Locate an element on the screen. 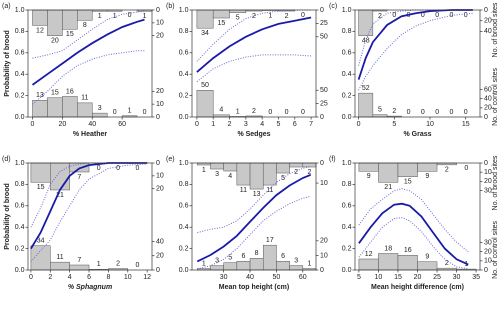  x-axis-label: Mean height difference (cm) is located at coordinates (417, 287).